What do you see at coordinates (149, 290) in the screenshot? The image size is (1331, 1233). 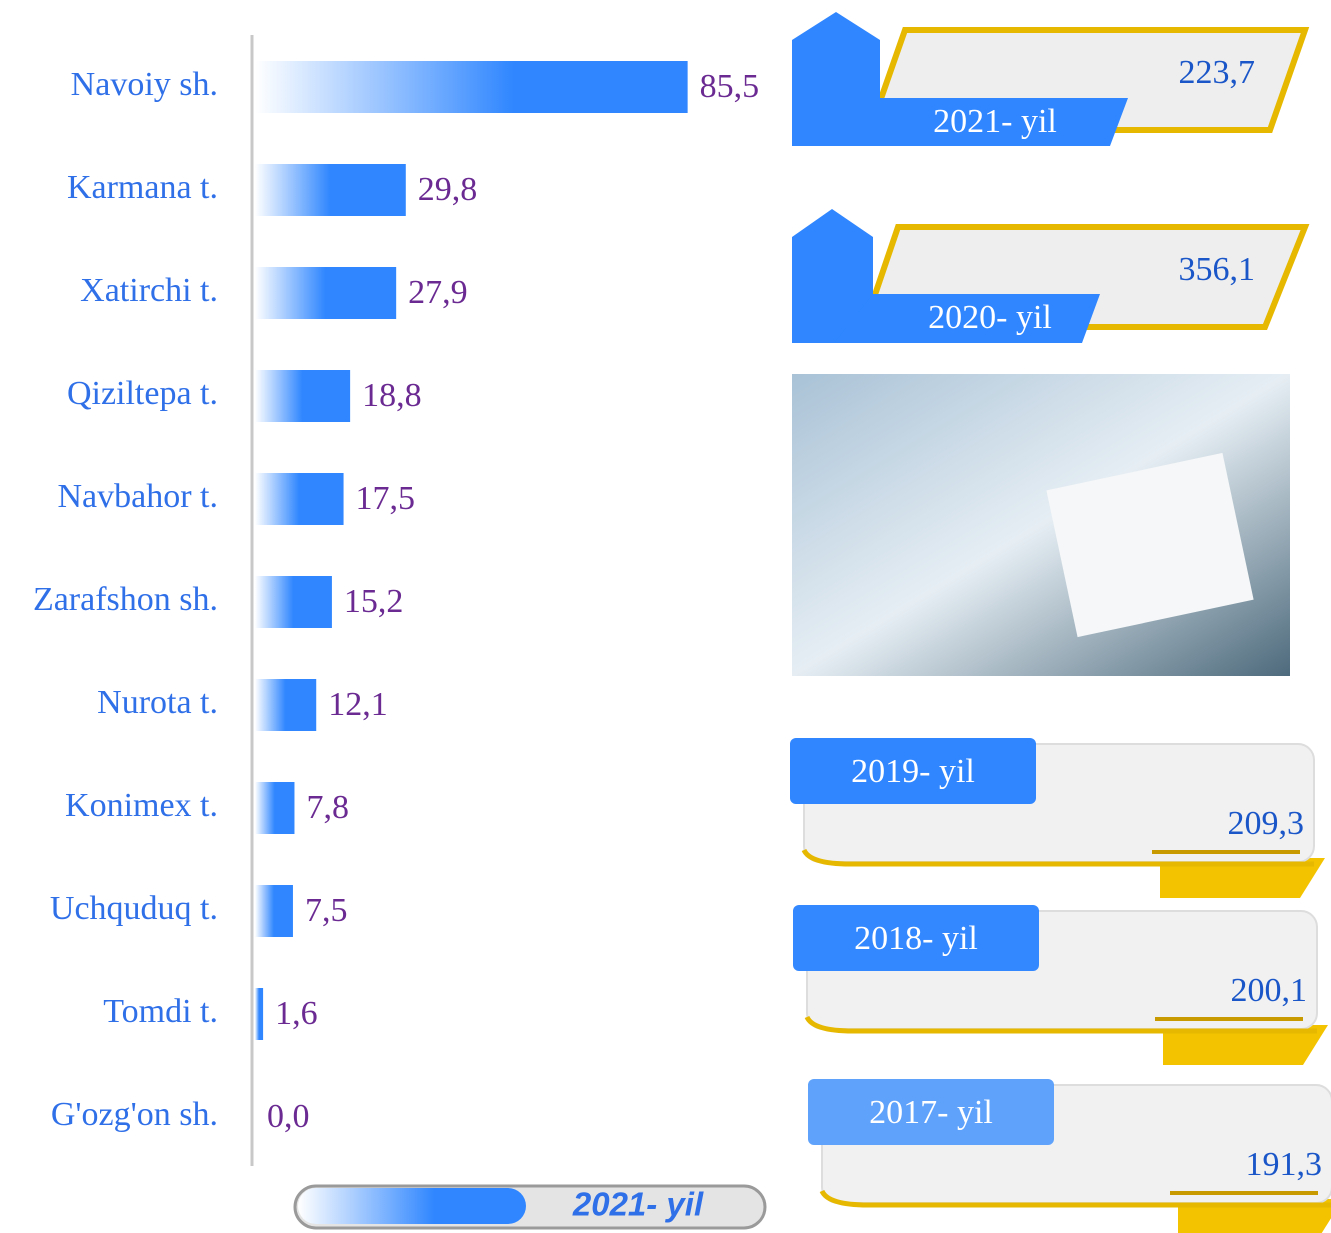 I see `category-label: Xatirchi t.` at bounding box center [149, 290].